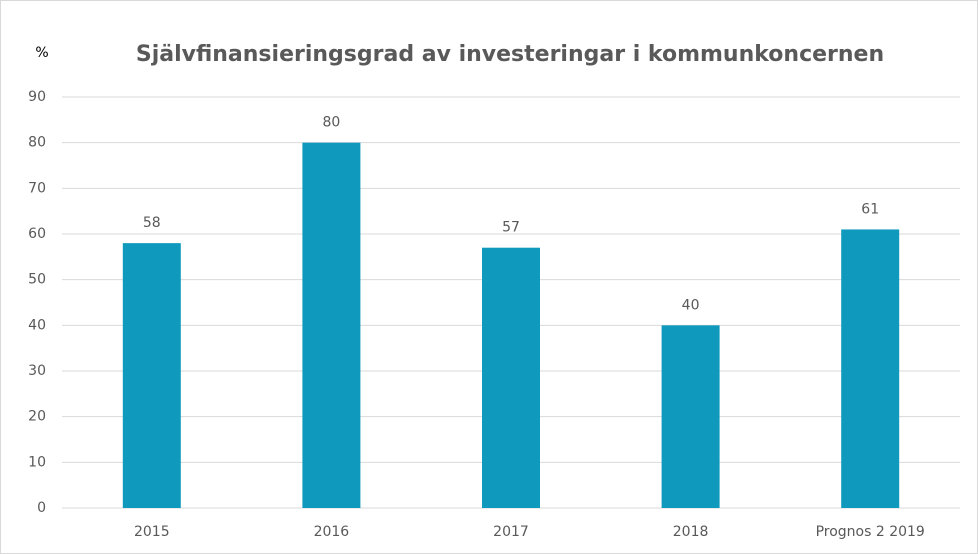 Image resolution: width=978 pixels, height=554 pixels. Describe the element at coordinates (37, 97) in the screenshot. I see `y-tick-label: 90` at that location.